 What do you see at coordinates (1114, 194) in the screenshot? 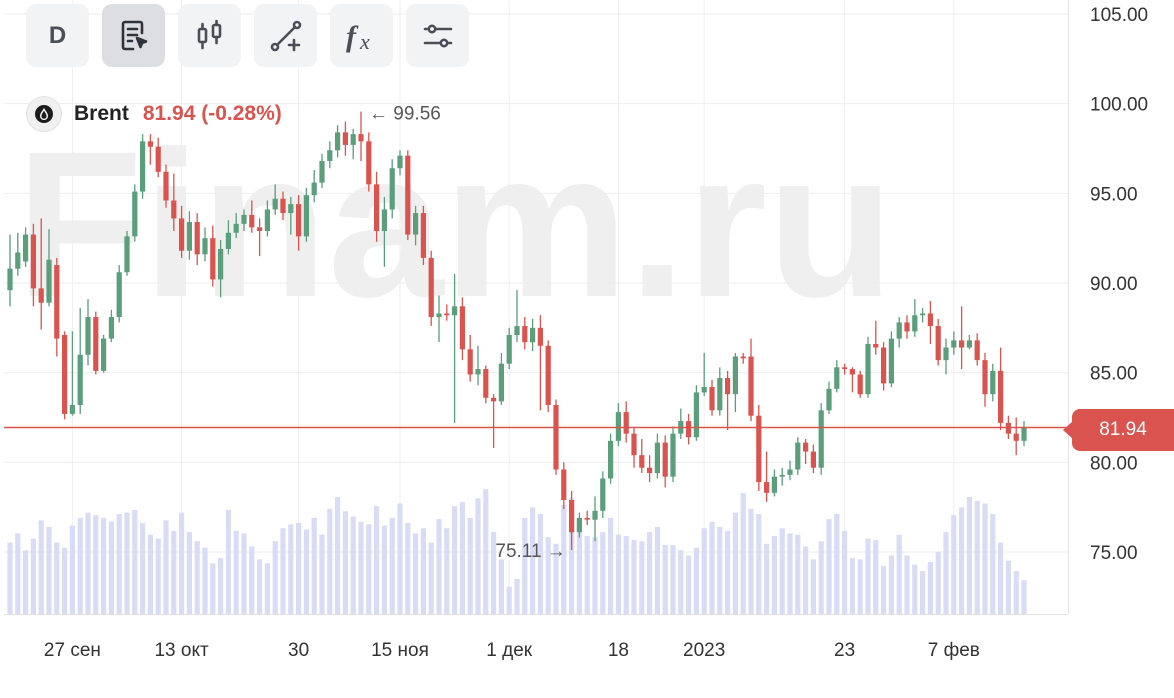
I see `y-tick-label: 95.00` at bounding box center [1114, 194].